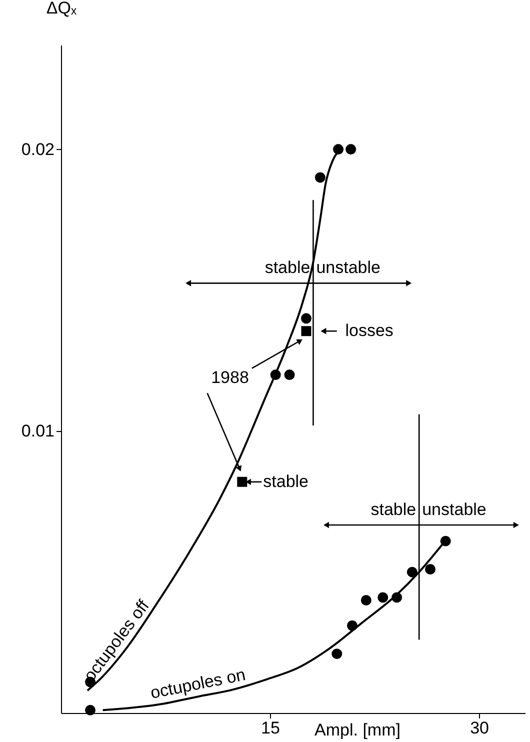 This screenshot has height=742, width=530. What do you see at coordinates (61, 9) in the screenshot?
I see `y-axis-title: ΔQₓ` at bounding box center [61, 9].